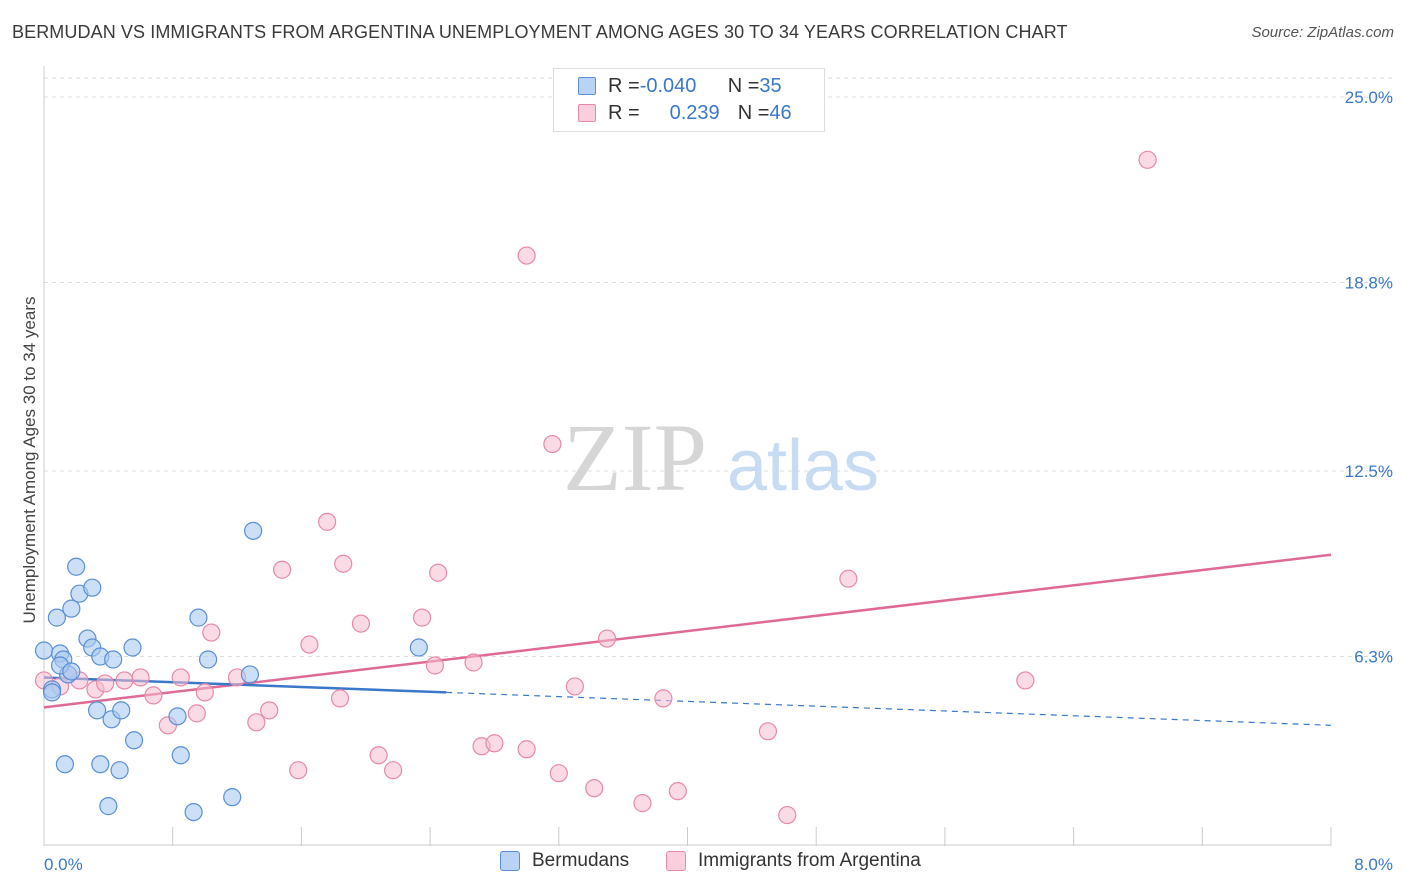  Describe the element at coordinates (803, 466) in the screenshot. I see `watermark-atlas: atlas` at that location.